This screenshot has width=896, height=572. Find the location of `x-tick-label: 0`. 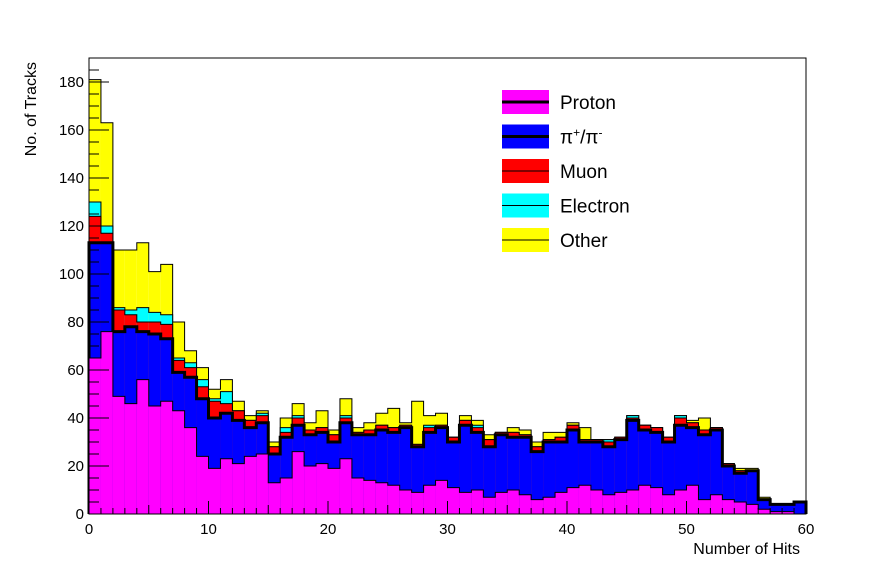

x-tick-label: 0 is located at coordinates (89, 529).